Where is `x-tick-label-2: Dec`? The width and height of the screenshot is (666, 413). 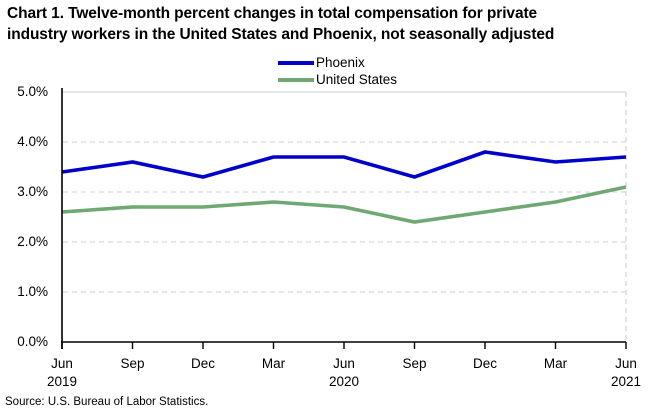 x-tick-label-2: Dec is located at coordinates (202, 363).